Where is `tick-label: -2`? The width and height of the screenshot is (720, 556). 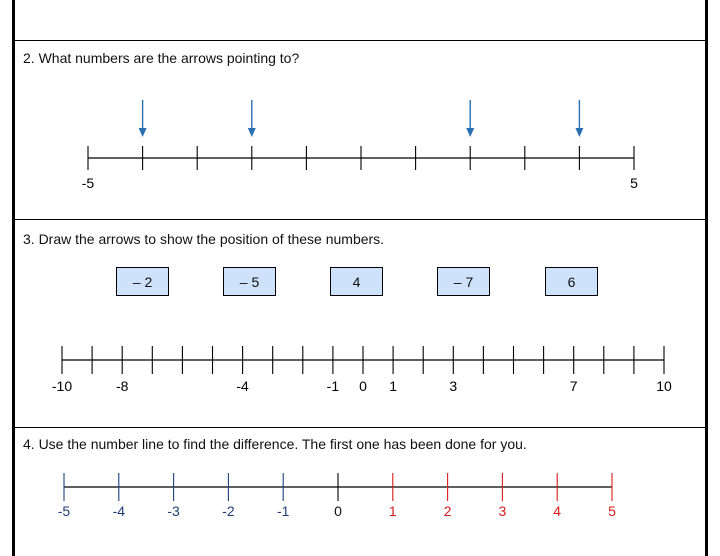 tick-label: -2 is located at coordinates (228, 511).